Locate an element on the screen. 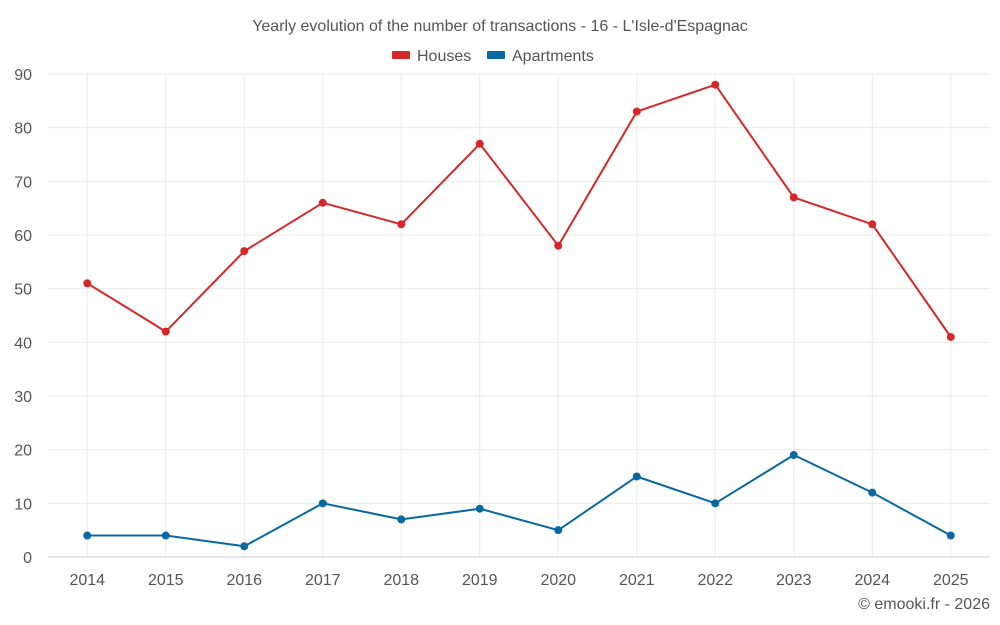 Image resolution: width=1000 pixels, height=625 pixels. x-tick-label: 2023 is located at coordinates (794, 580).